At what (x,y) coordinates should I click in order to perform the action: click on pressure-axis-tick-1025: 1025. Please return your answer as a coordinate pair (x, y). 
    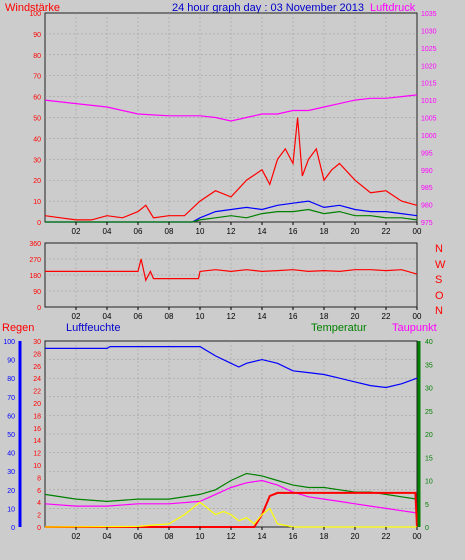
    Looking at the image, I should click on (429, 49).